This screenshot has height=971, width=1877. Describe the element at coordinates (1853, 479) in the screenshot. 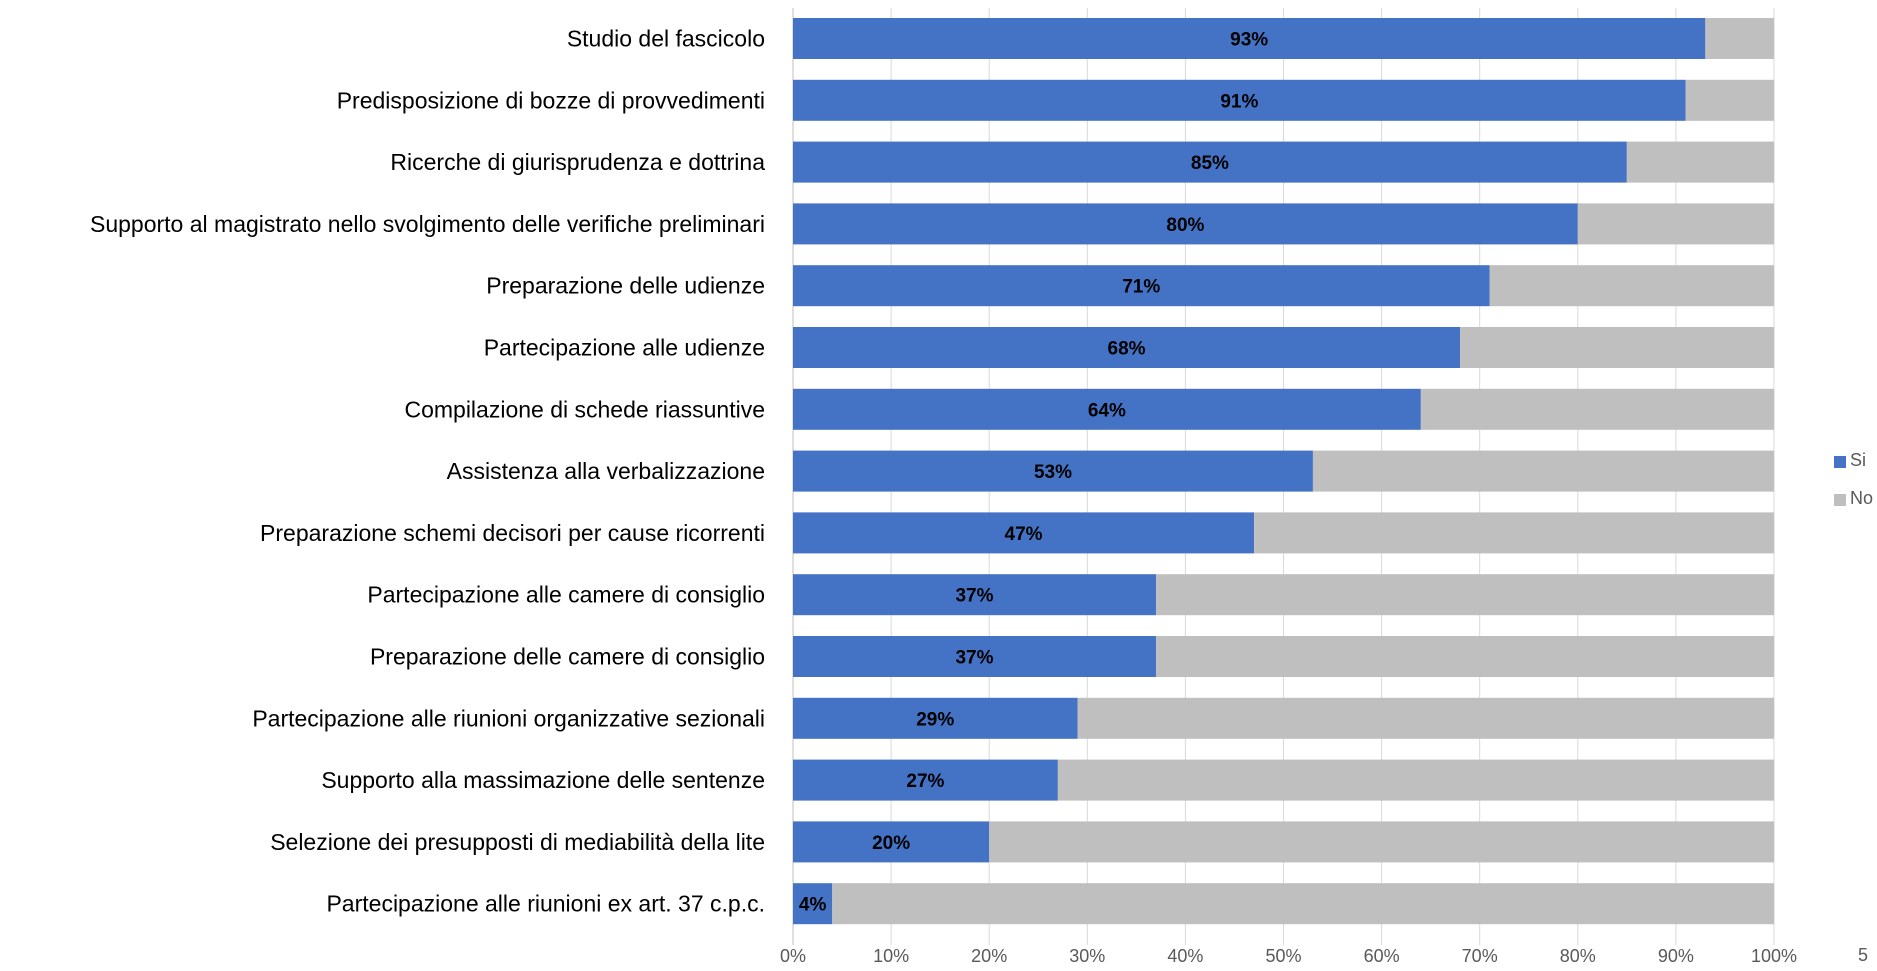

I see `legend: Si No` at that location.